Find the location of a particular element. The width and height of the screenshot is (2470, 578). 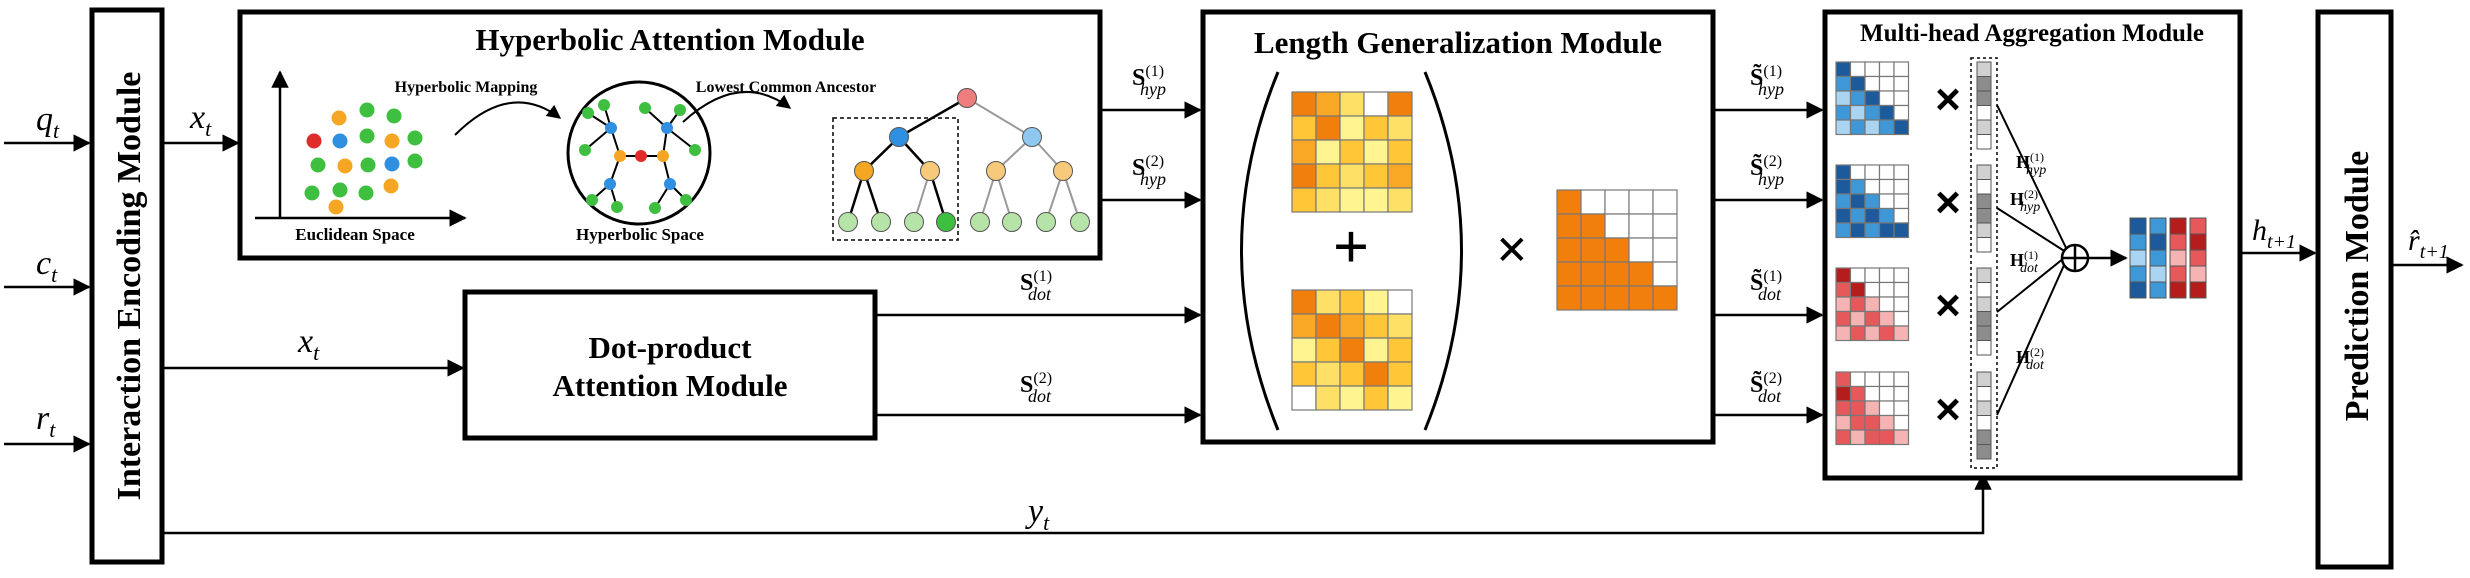

length-decay-matrix is located at coordinates (1617, 250).